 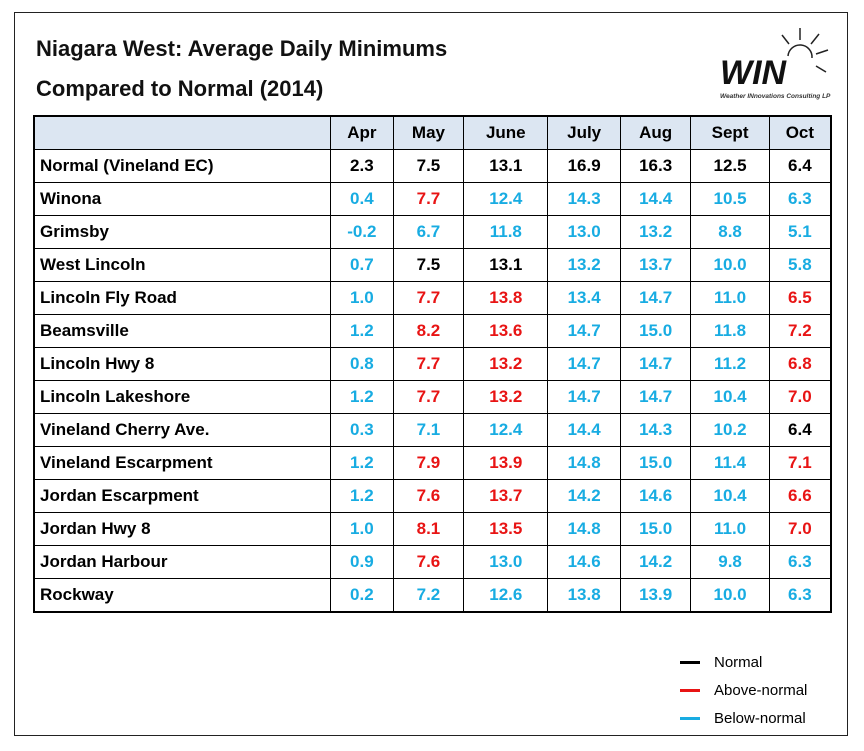 I want to click on value-cell: 13.1, so click(x=506, y=265).